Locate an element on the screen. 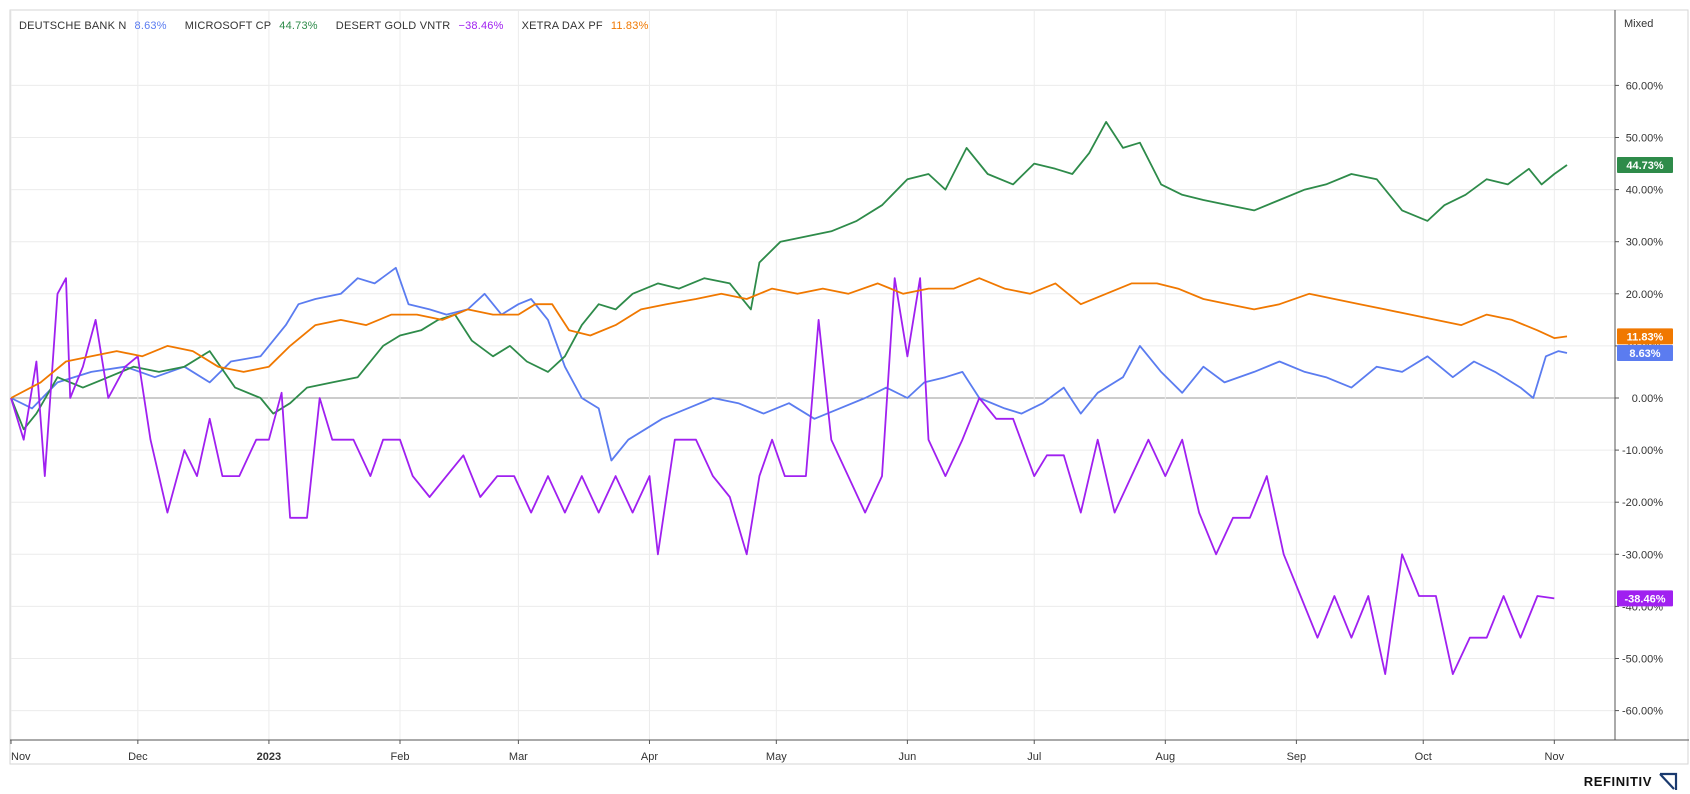 The width and height of the screenshot is (1690, 794). last-value-label: -38.46% is located at coordinates (1645, 599).